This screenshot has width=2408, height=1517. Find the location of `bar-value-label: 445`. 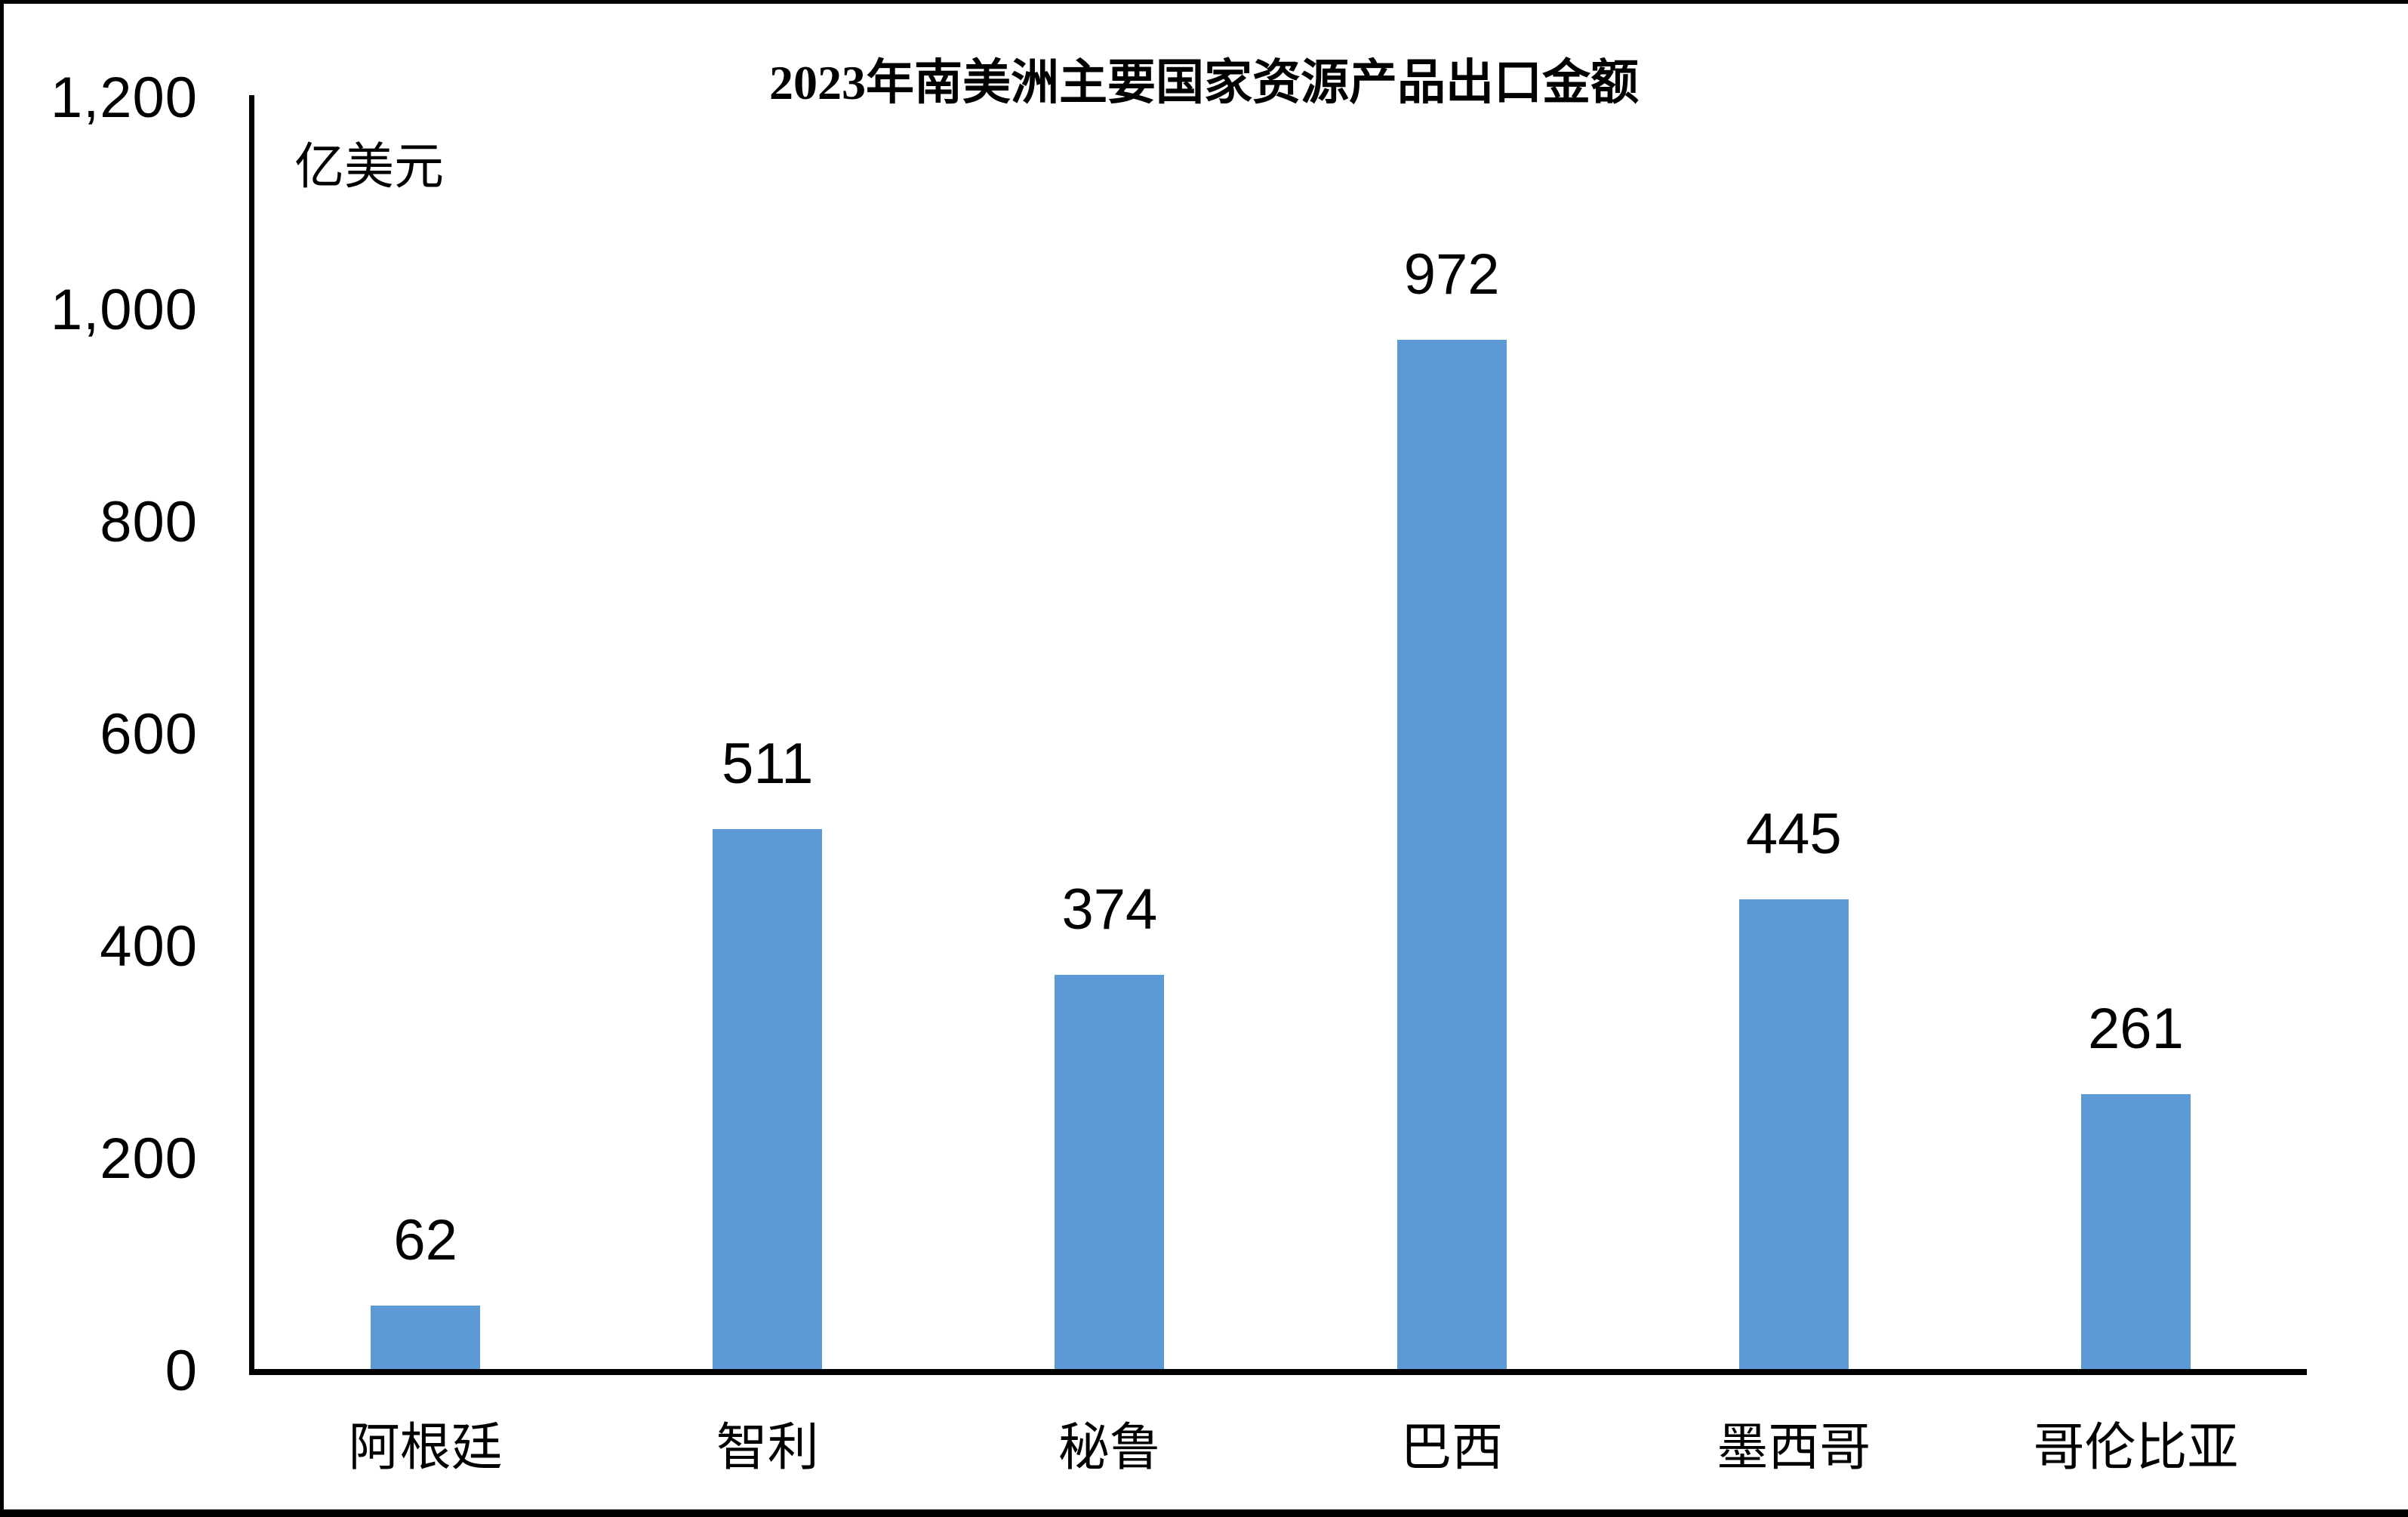

bar-value-label: 445 is located at coordinates (1793, 833).